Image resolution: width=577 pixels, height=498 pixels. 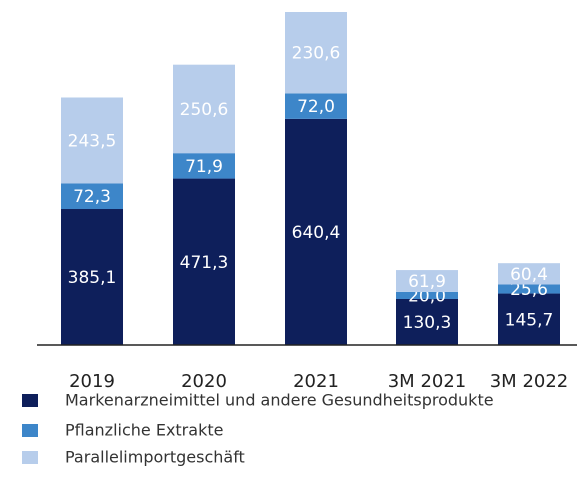 What do you see at coordinates (427, 381) in the screenshot?
I see `x-tick-label: 3M 2021` at bounding box center [427, 381].